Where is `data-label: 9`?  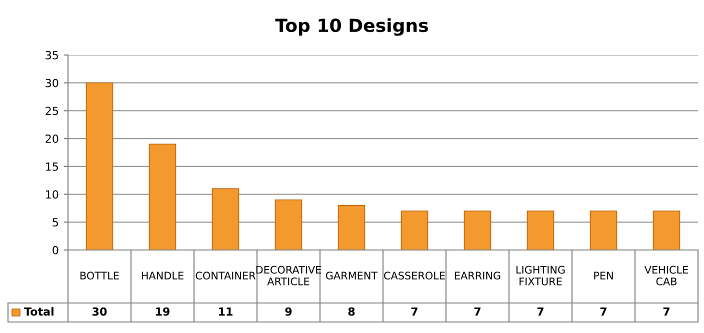 data-label: 9 is located at coordinates (288, 311).